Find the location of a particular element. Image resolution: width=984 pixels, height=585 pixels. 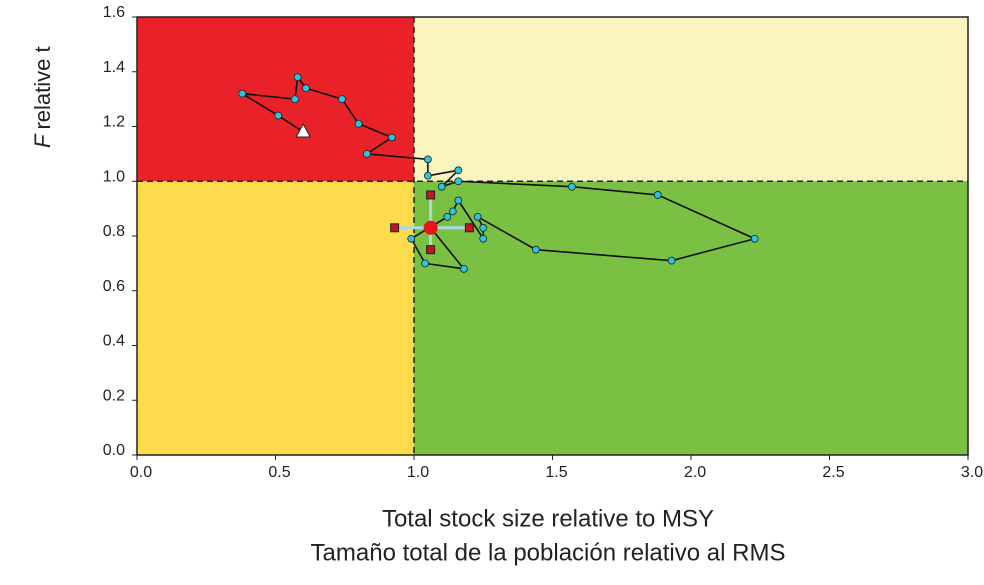

x-tick-label: 3.0 is located at coordinates (972, 472).